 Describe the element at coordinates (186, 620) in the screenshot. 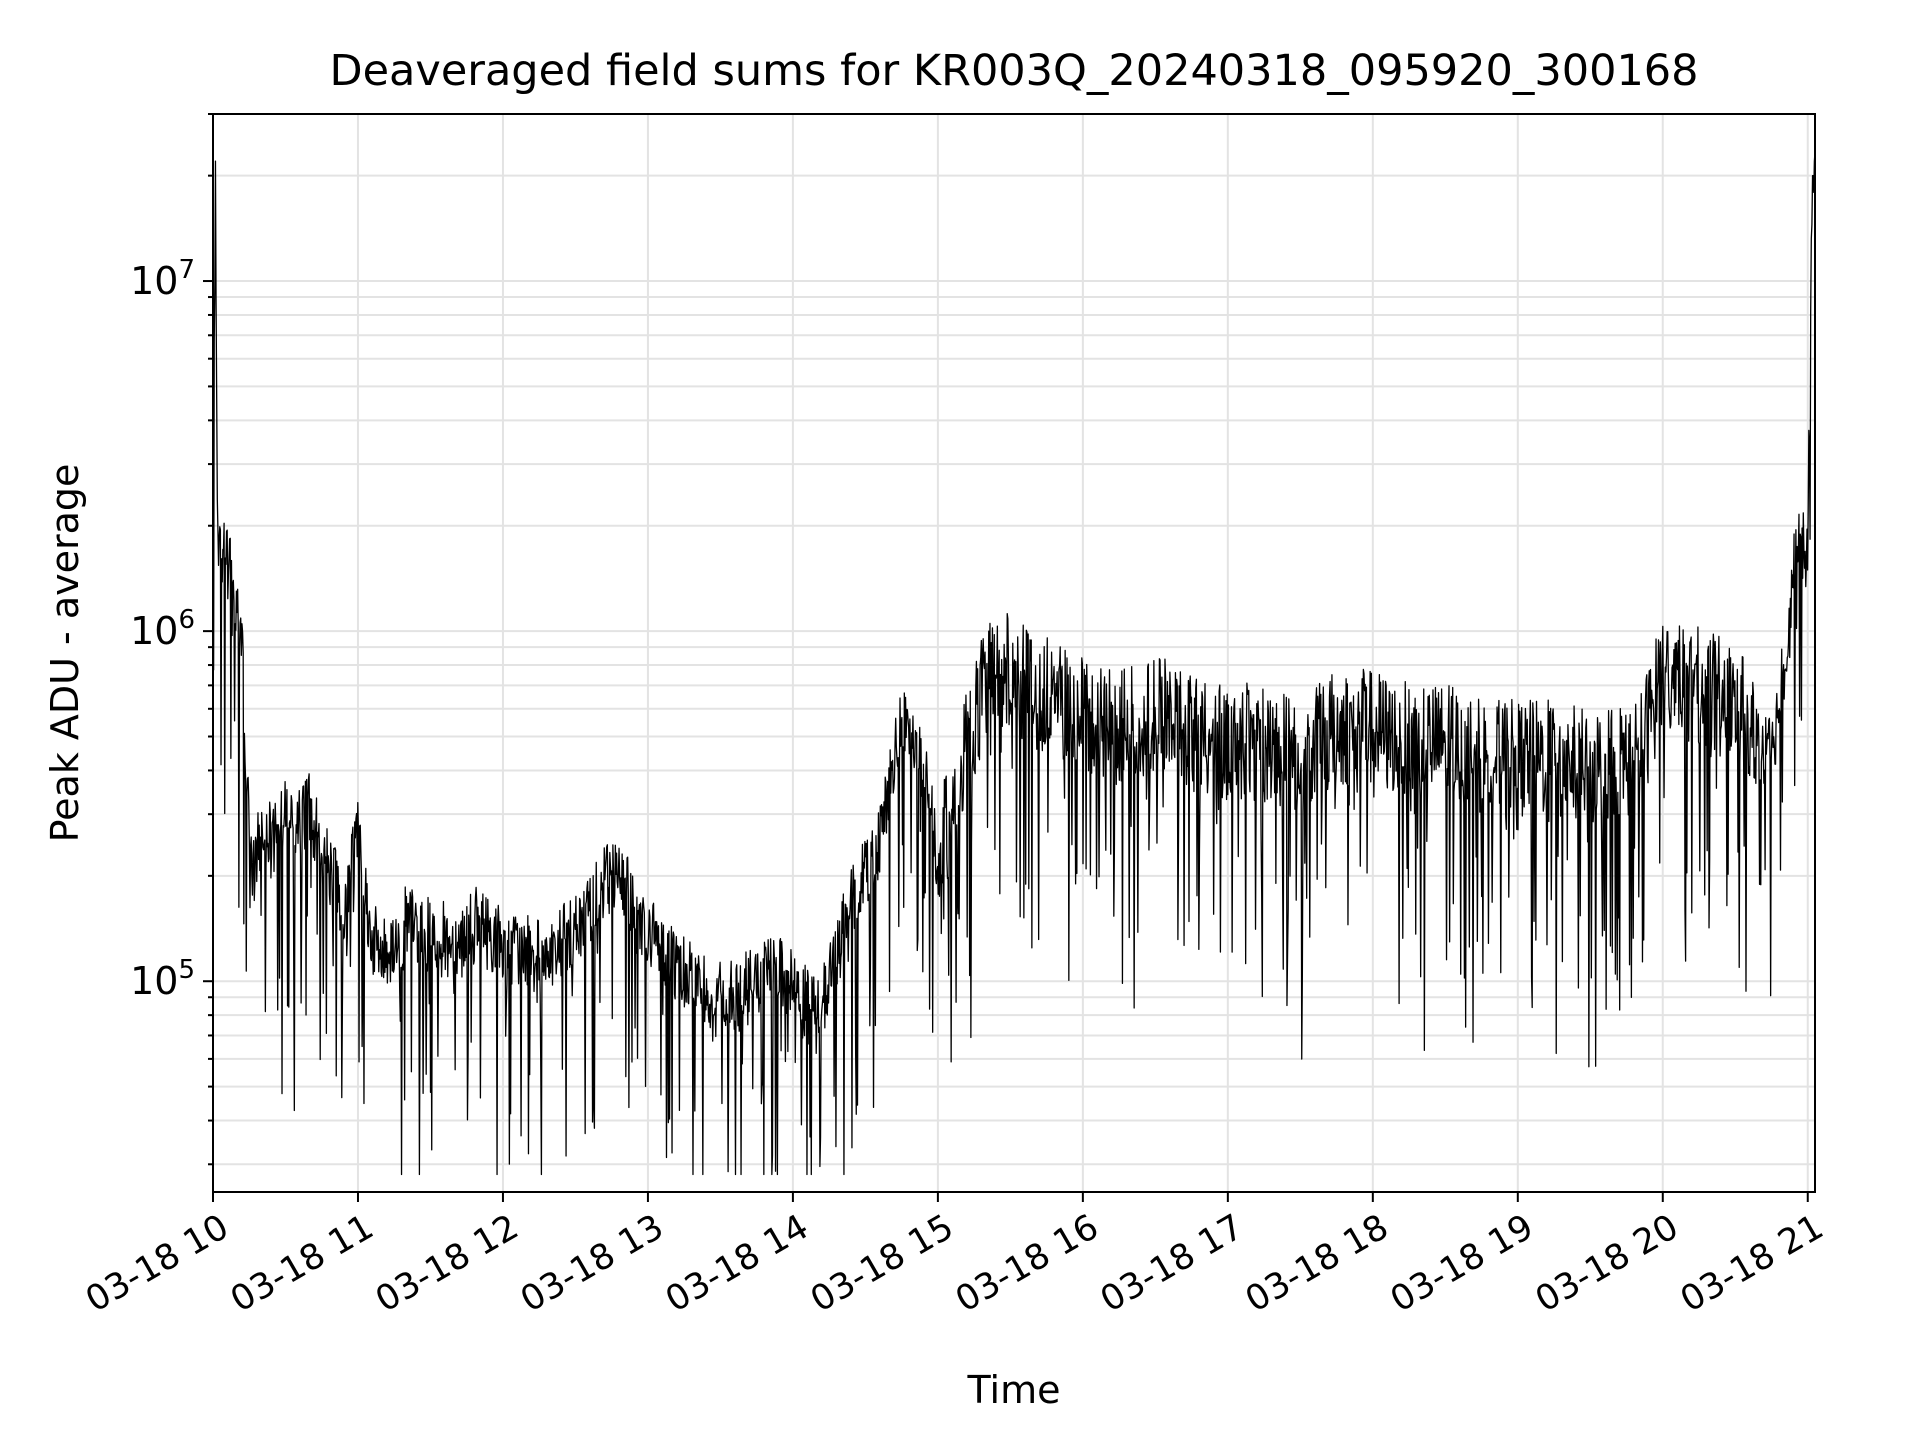

I see `y-tick-exponent: 6` at that location.